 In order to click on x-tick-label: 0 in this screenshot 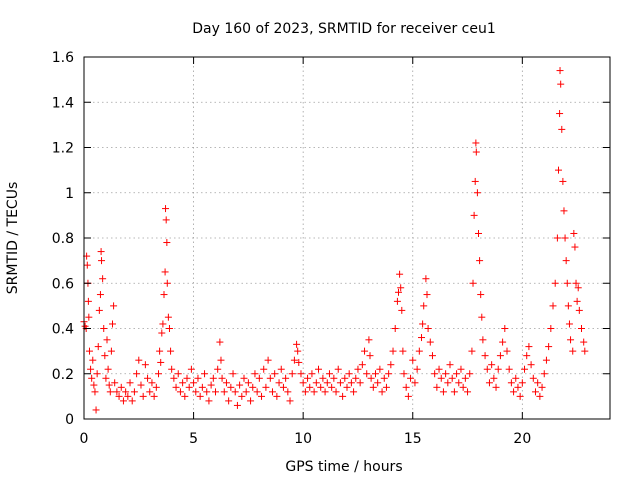, I will do `click(84, 439)`.